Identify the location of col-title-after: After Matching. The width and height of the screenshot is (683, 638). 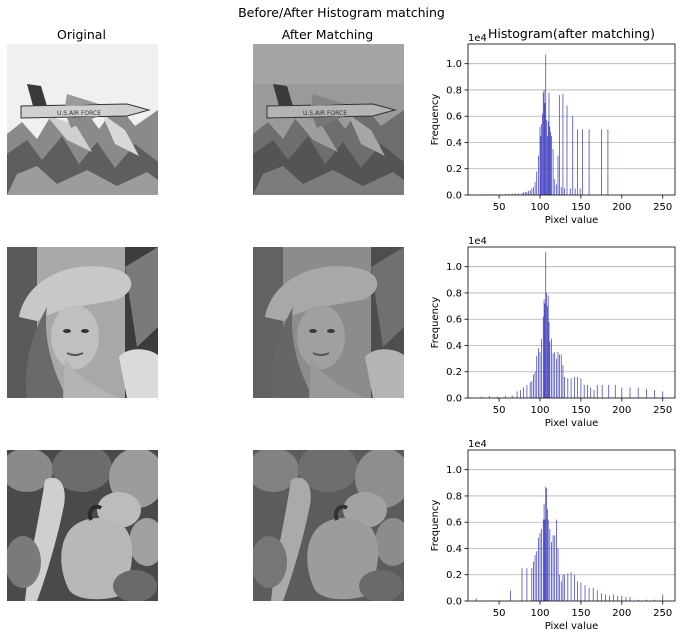
(327, 34).